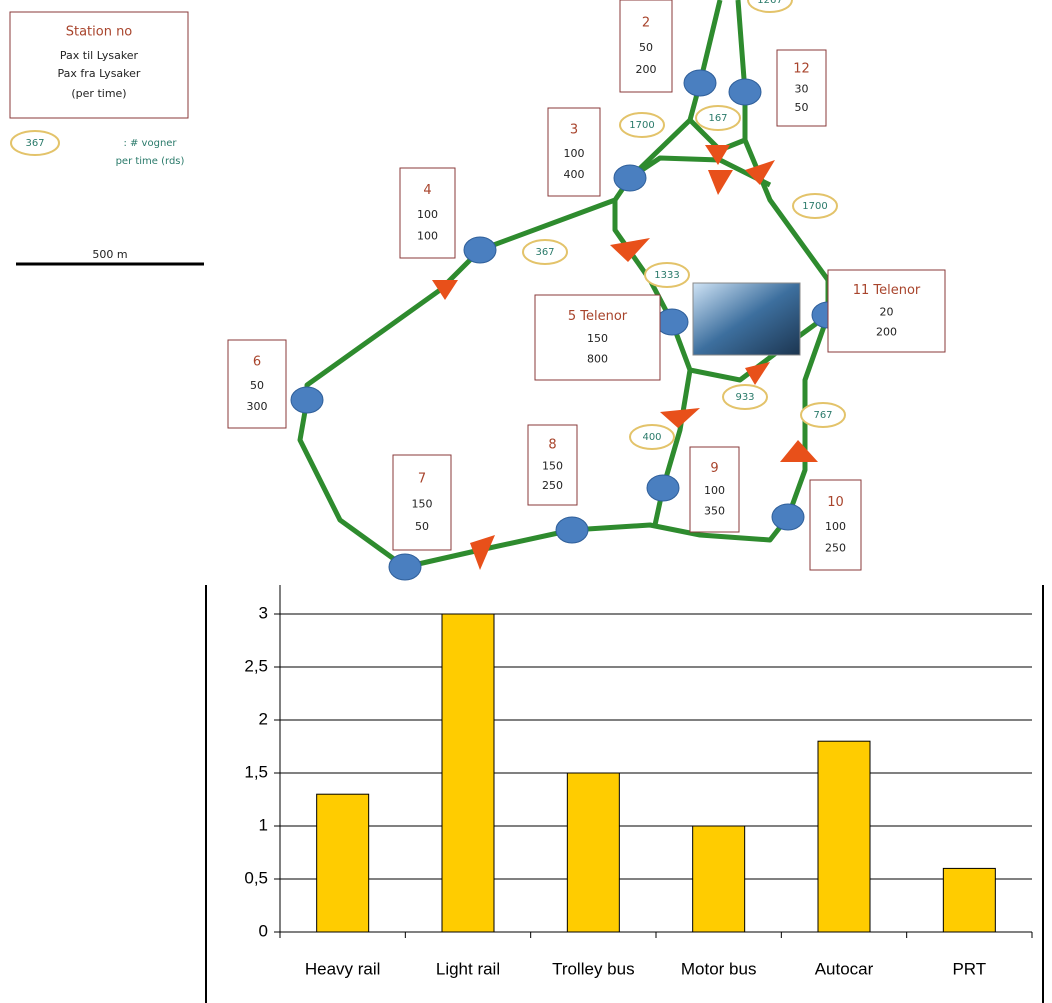 Image resolution: width=1052 pixels, height=1003 pixels. I want to click on legend-line: Pax fra Lysaker, so click(99, 73).